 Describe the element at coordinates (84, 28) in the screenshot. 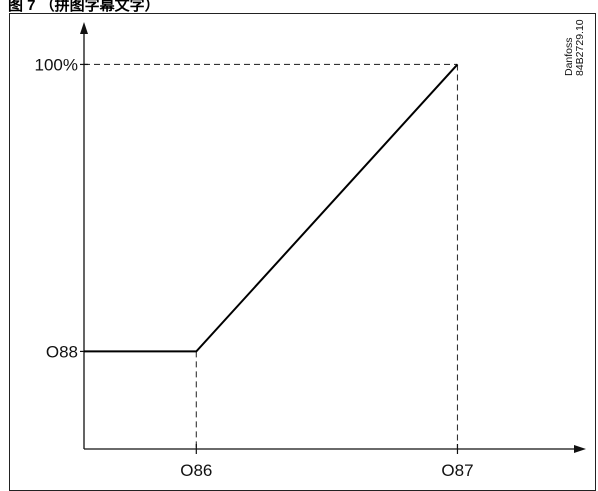

I see `y-axis-arrow` at that location.